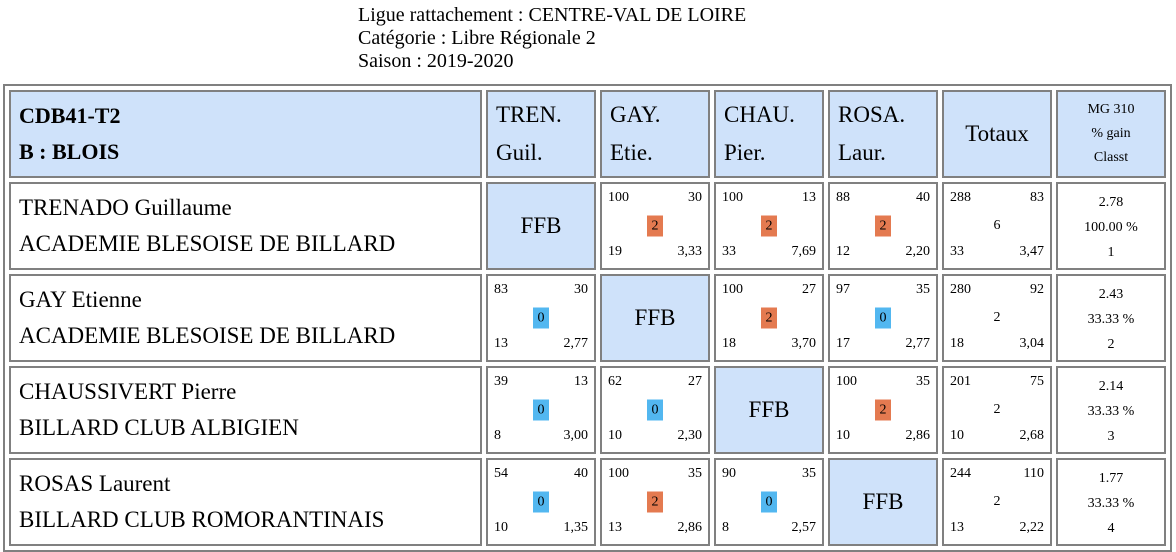  I want to click on totals-cell: 201 75 2 10 2,68, so click(997, 410).